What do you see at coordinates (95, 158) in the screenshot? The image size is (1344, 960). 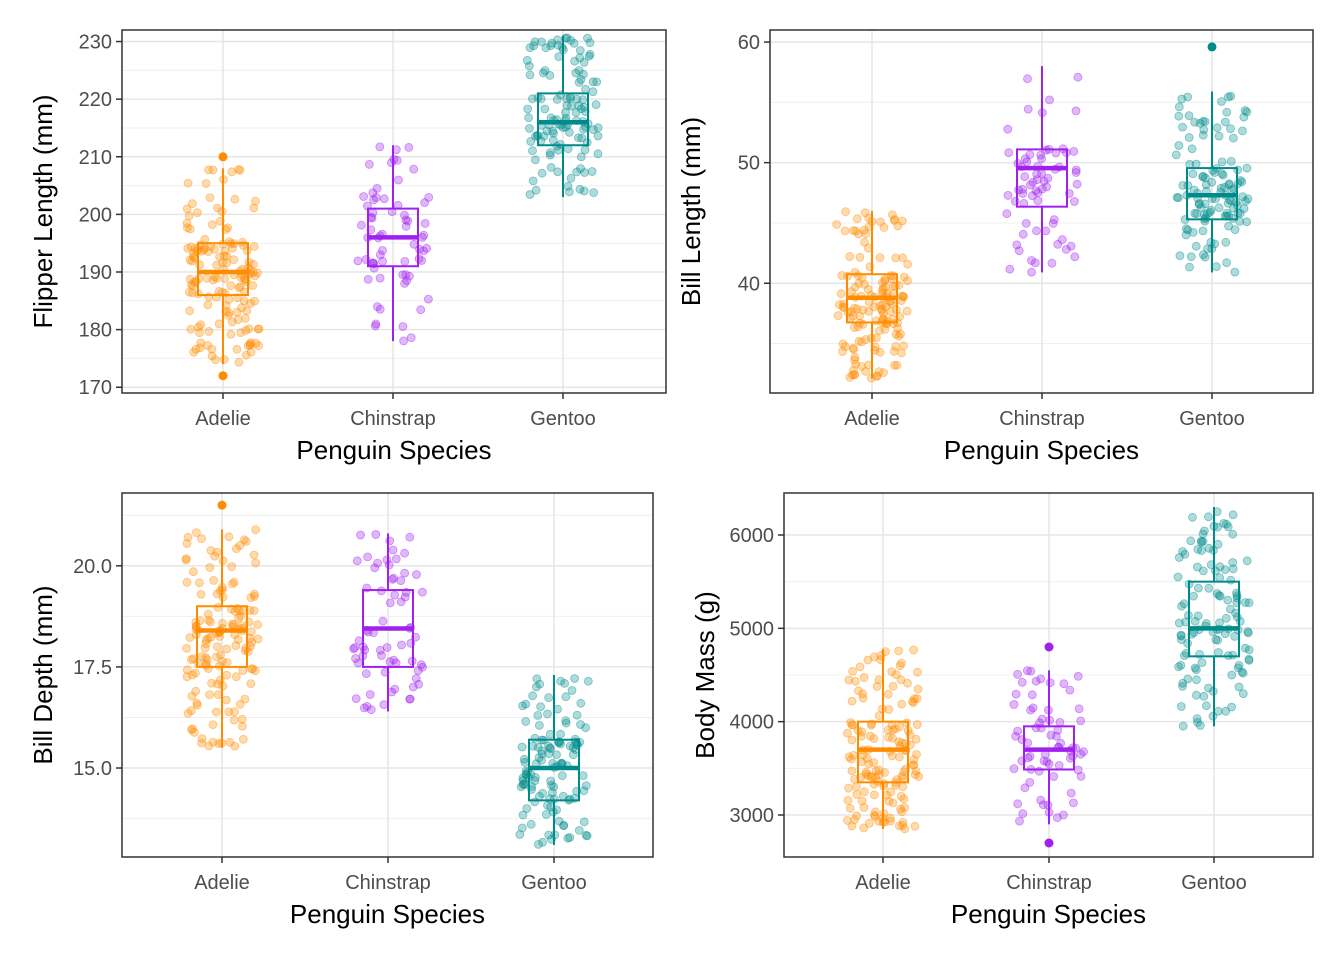 I see `y-tick-label: 210` at bounding box center [95, 158].